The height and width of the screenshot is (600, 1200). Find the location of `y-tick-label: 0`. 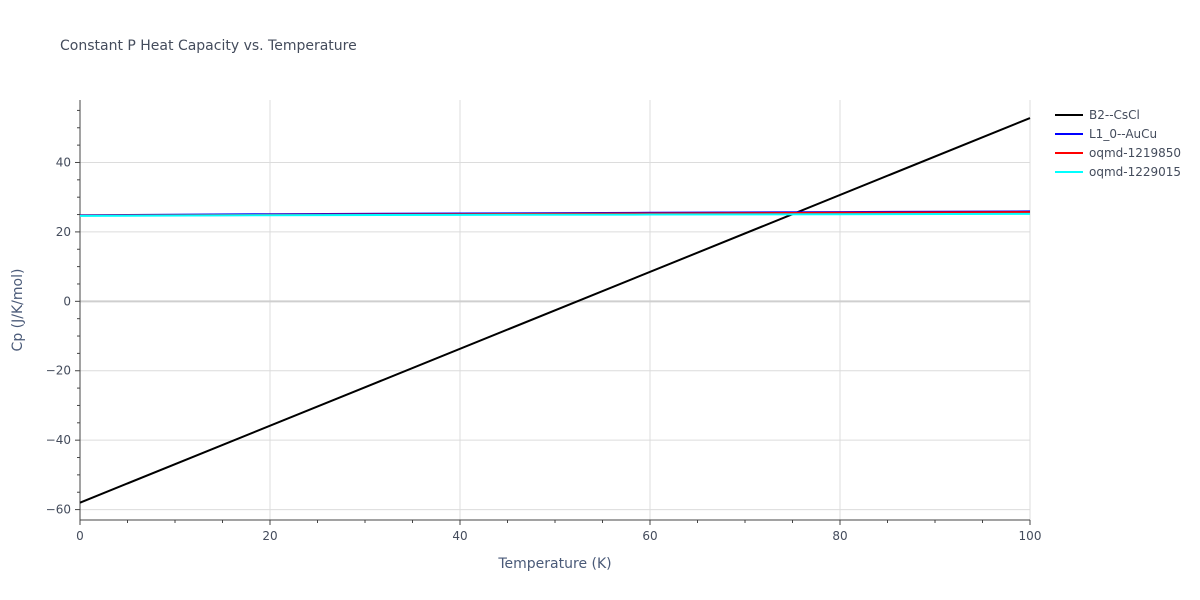

y-tick-label: 0 is located at coordinates (67, 301).